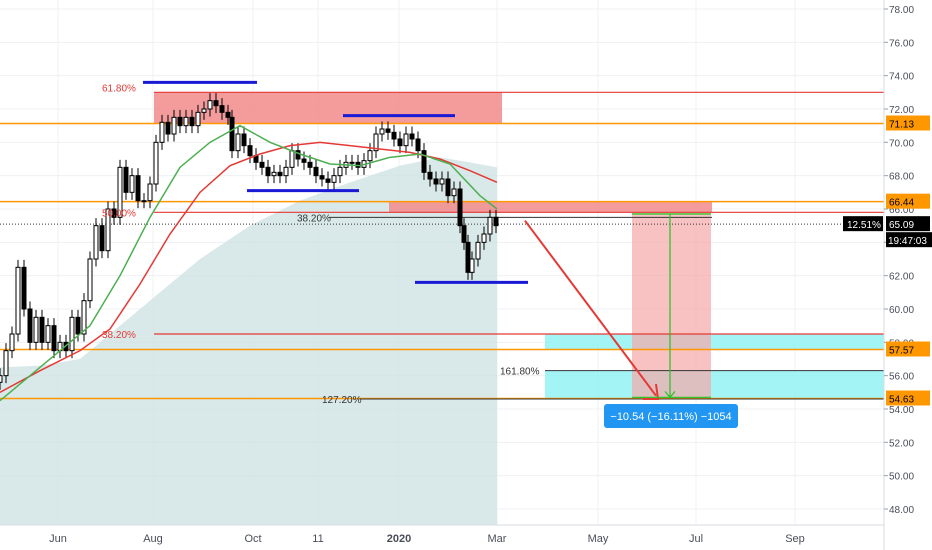 The width and height of the screenshot is (932, 550). What do you see at coordinates (399, 539) in the screenshot?
I see `x-tick-label-4: 2020` at bounding box center [399, 539].